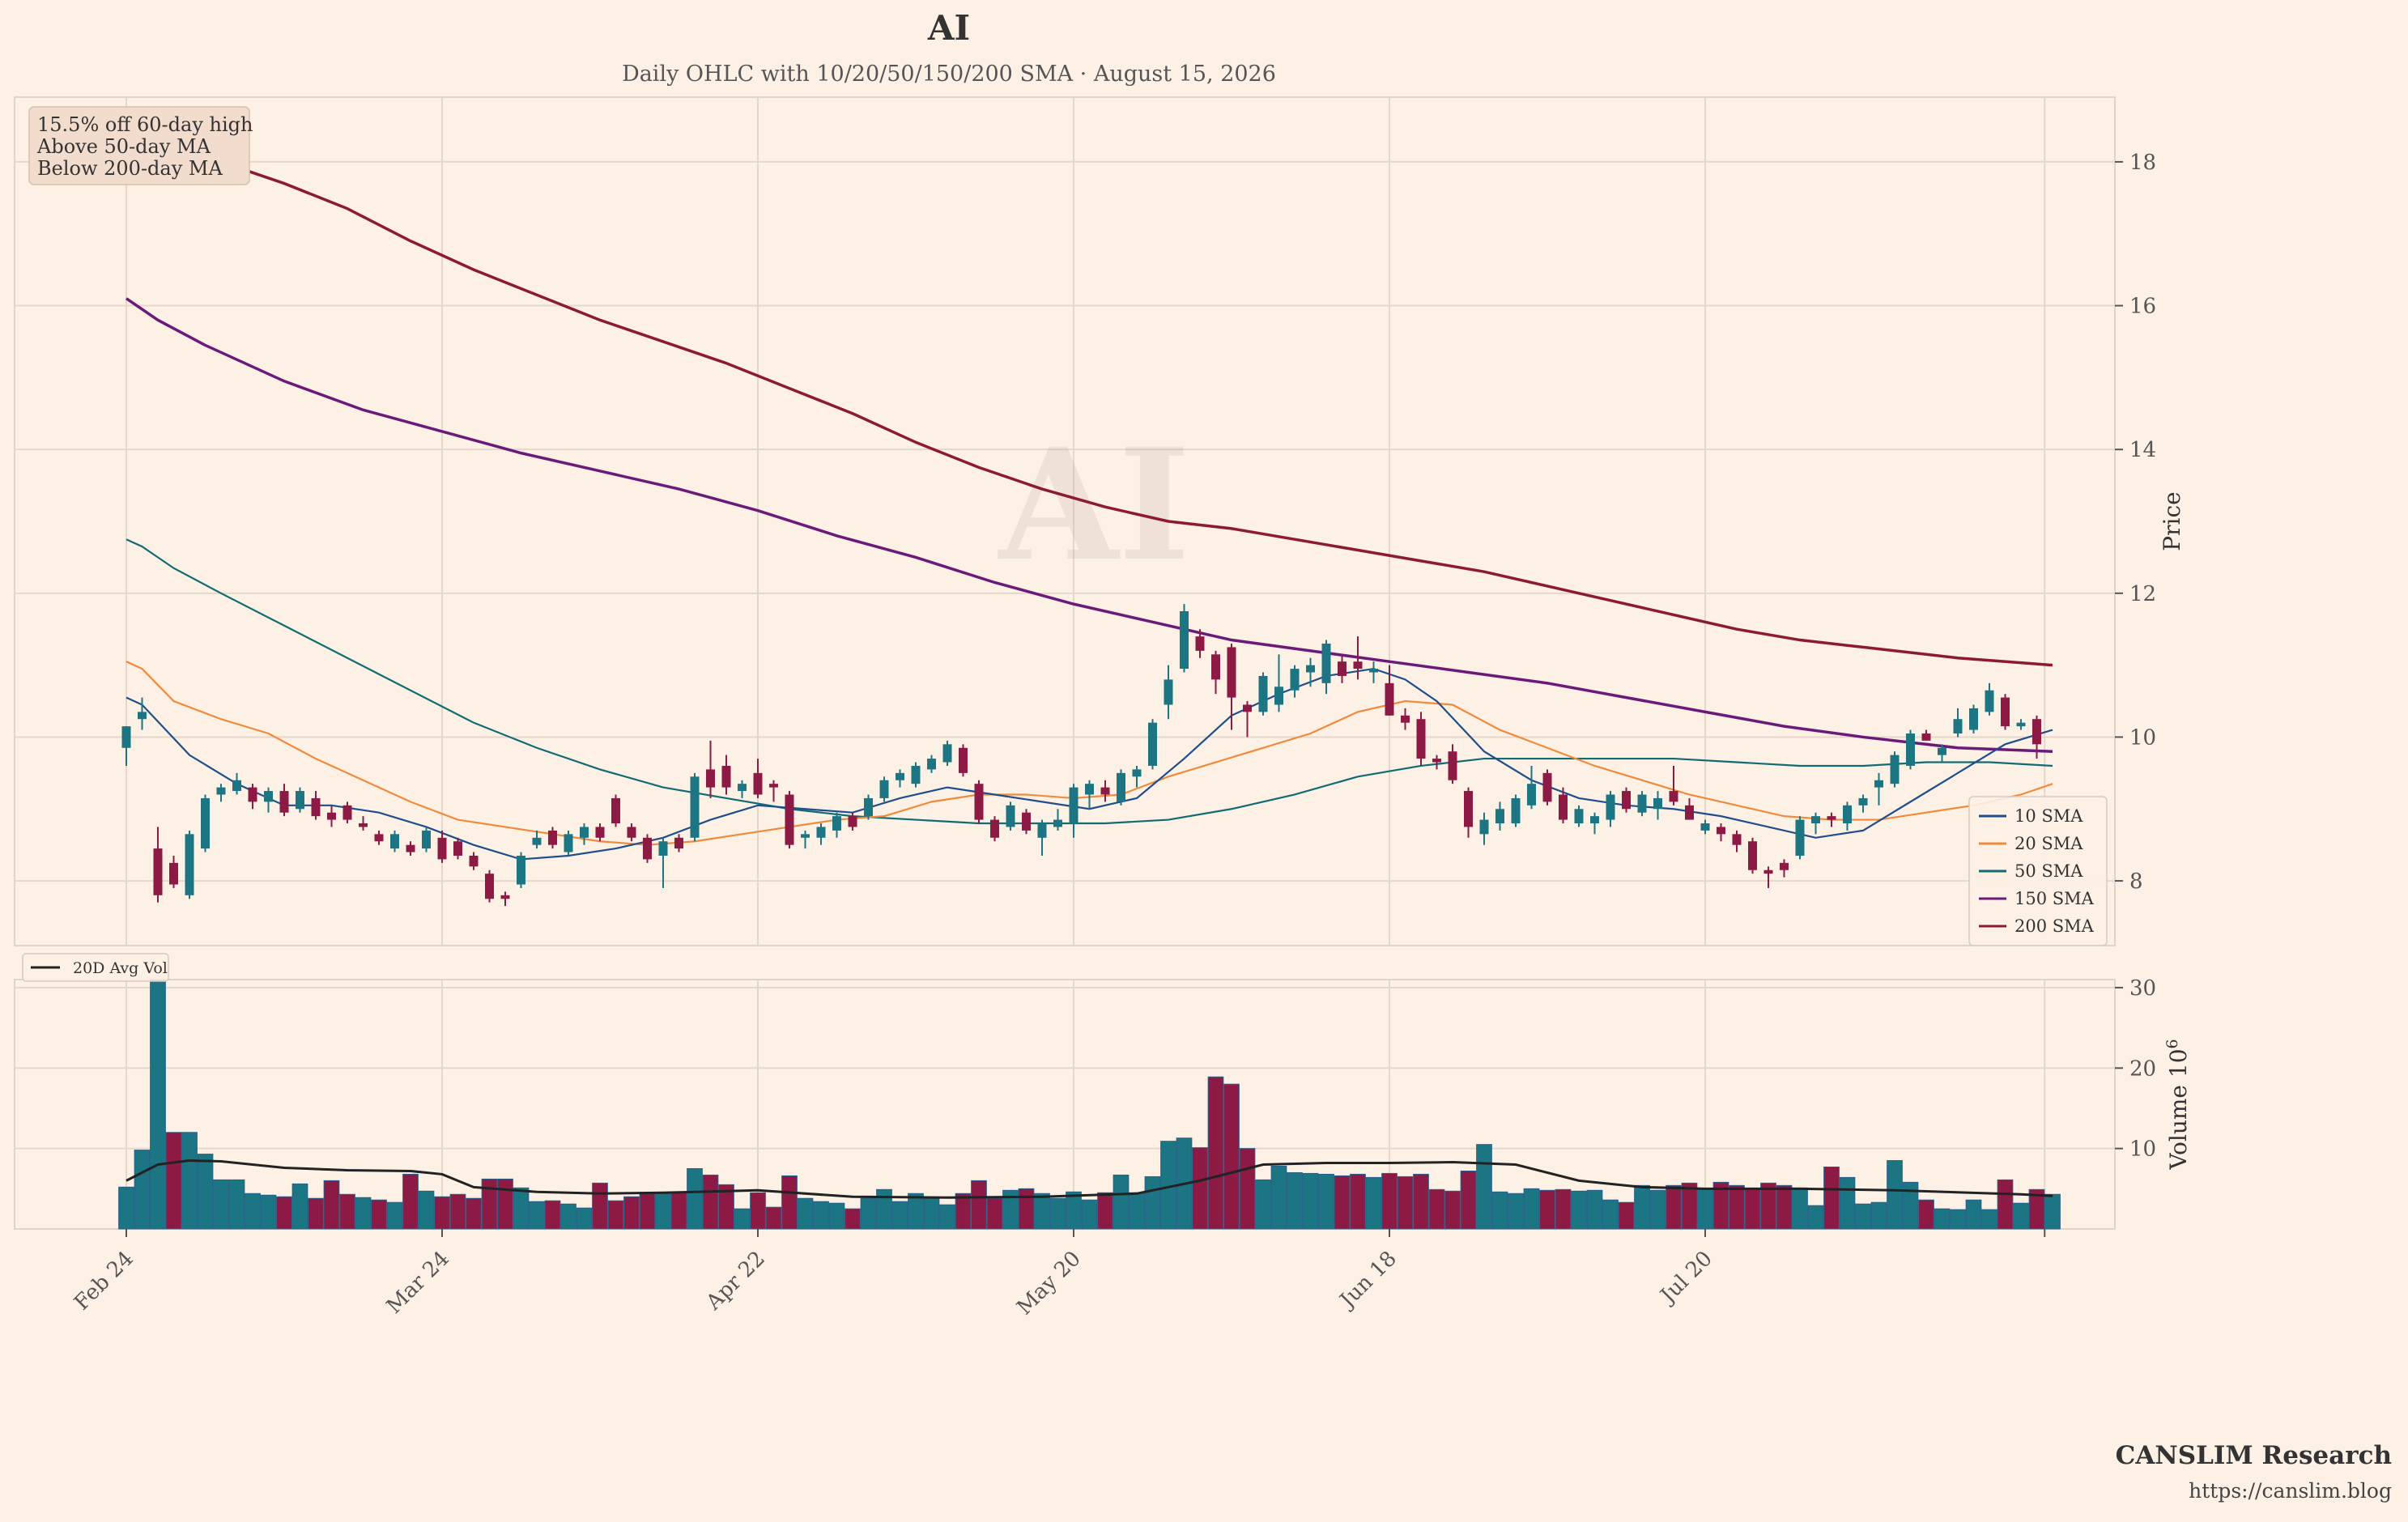  I want to click on sma-legend, so click(2038, 871).